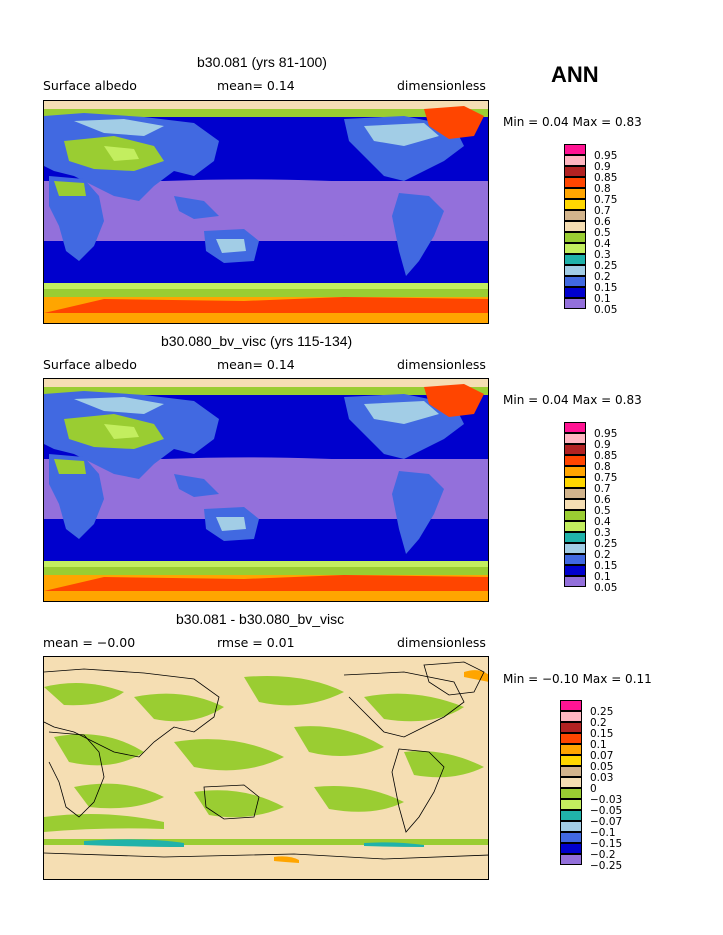  What do you see at coordinates (575, 74) in the screenshot?
I see `season-label: ANN` at bounding box center [575, 74].